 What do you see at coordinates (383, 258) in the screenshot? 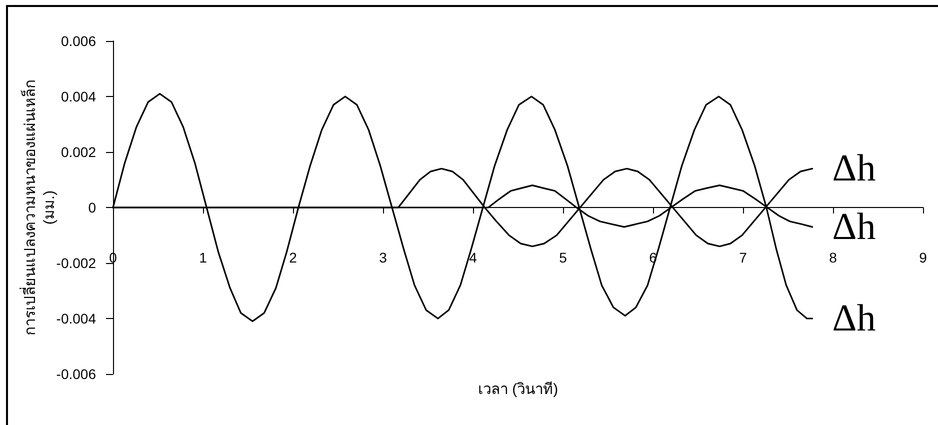
I see `x-tick-label: 3` at bounding box center [383, 258].